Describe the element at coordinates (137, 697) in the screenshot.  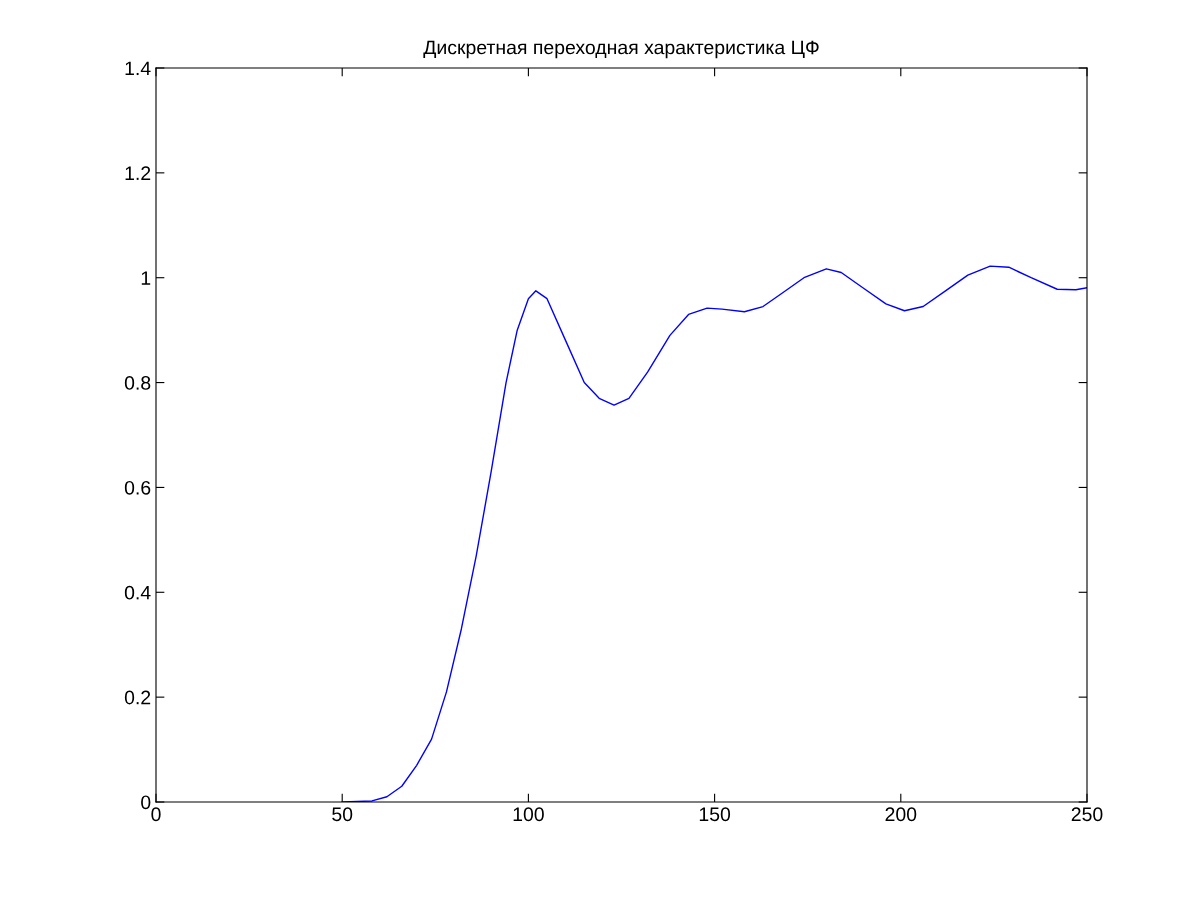
I see `y-tick-label: 0.2` at that location.